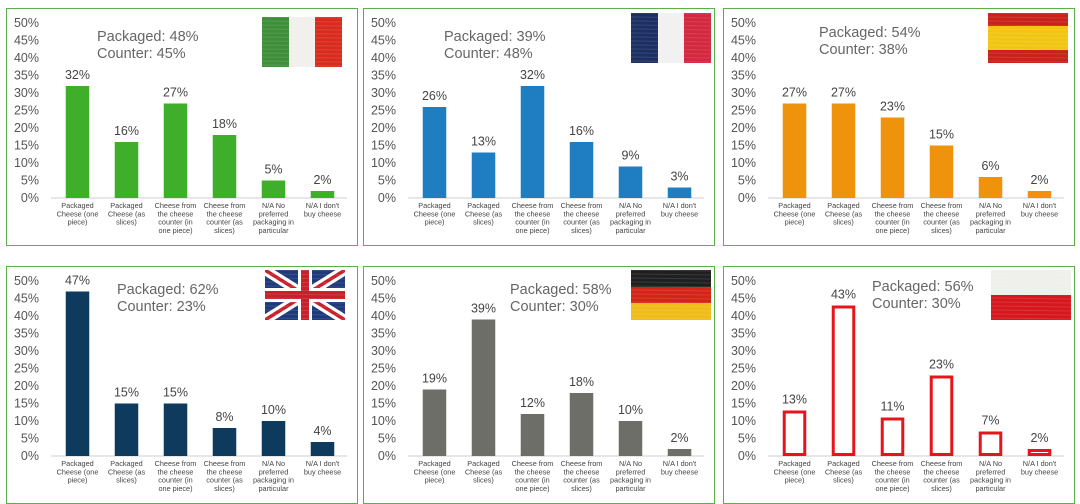  I want to click on summary-text: Packaged: 54% Counter: 38%, so click(870, 42).